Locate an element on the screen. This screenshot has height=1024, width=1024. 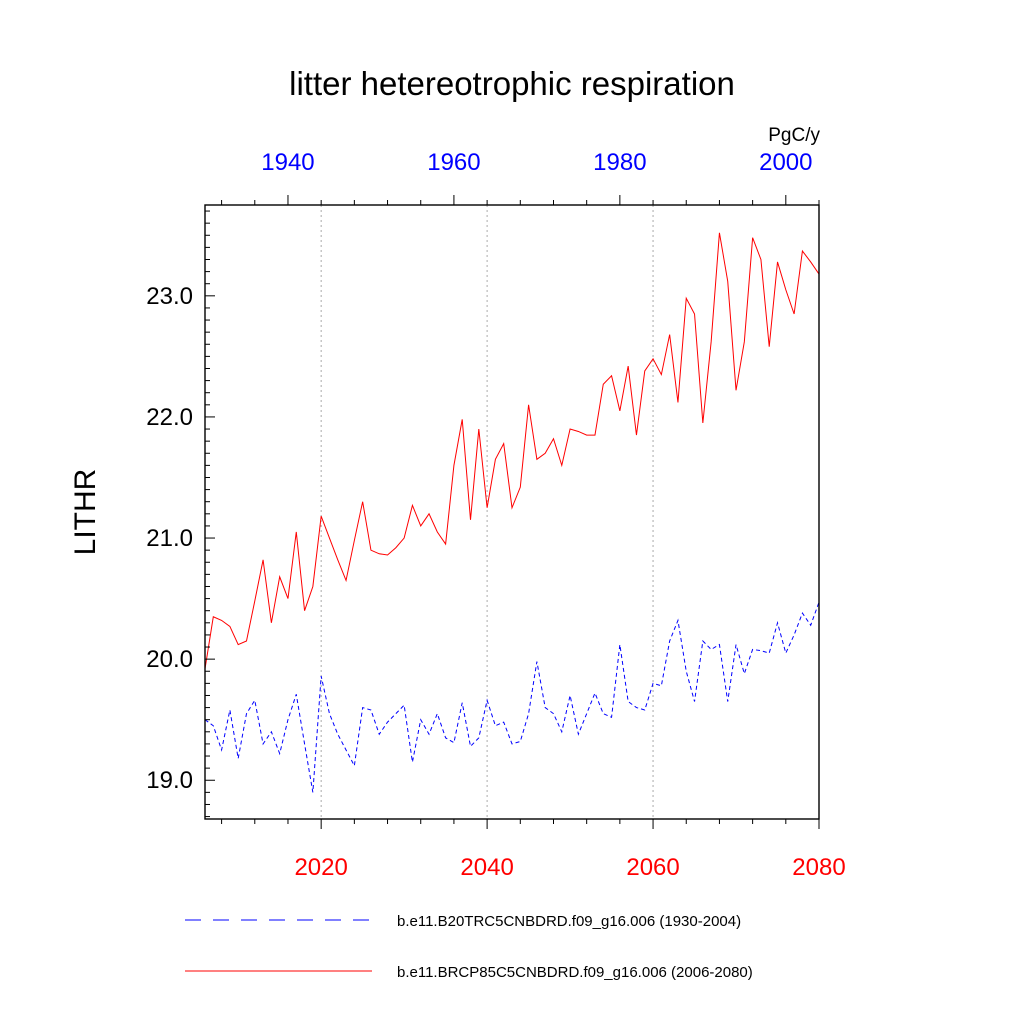
y-tick-label: 23.0 is located at coordinates (169, 296).